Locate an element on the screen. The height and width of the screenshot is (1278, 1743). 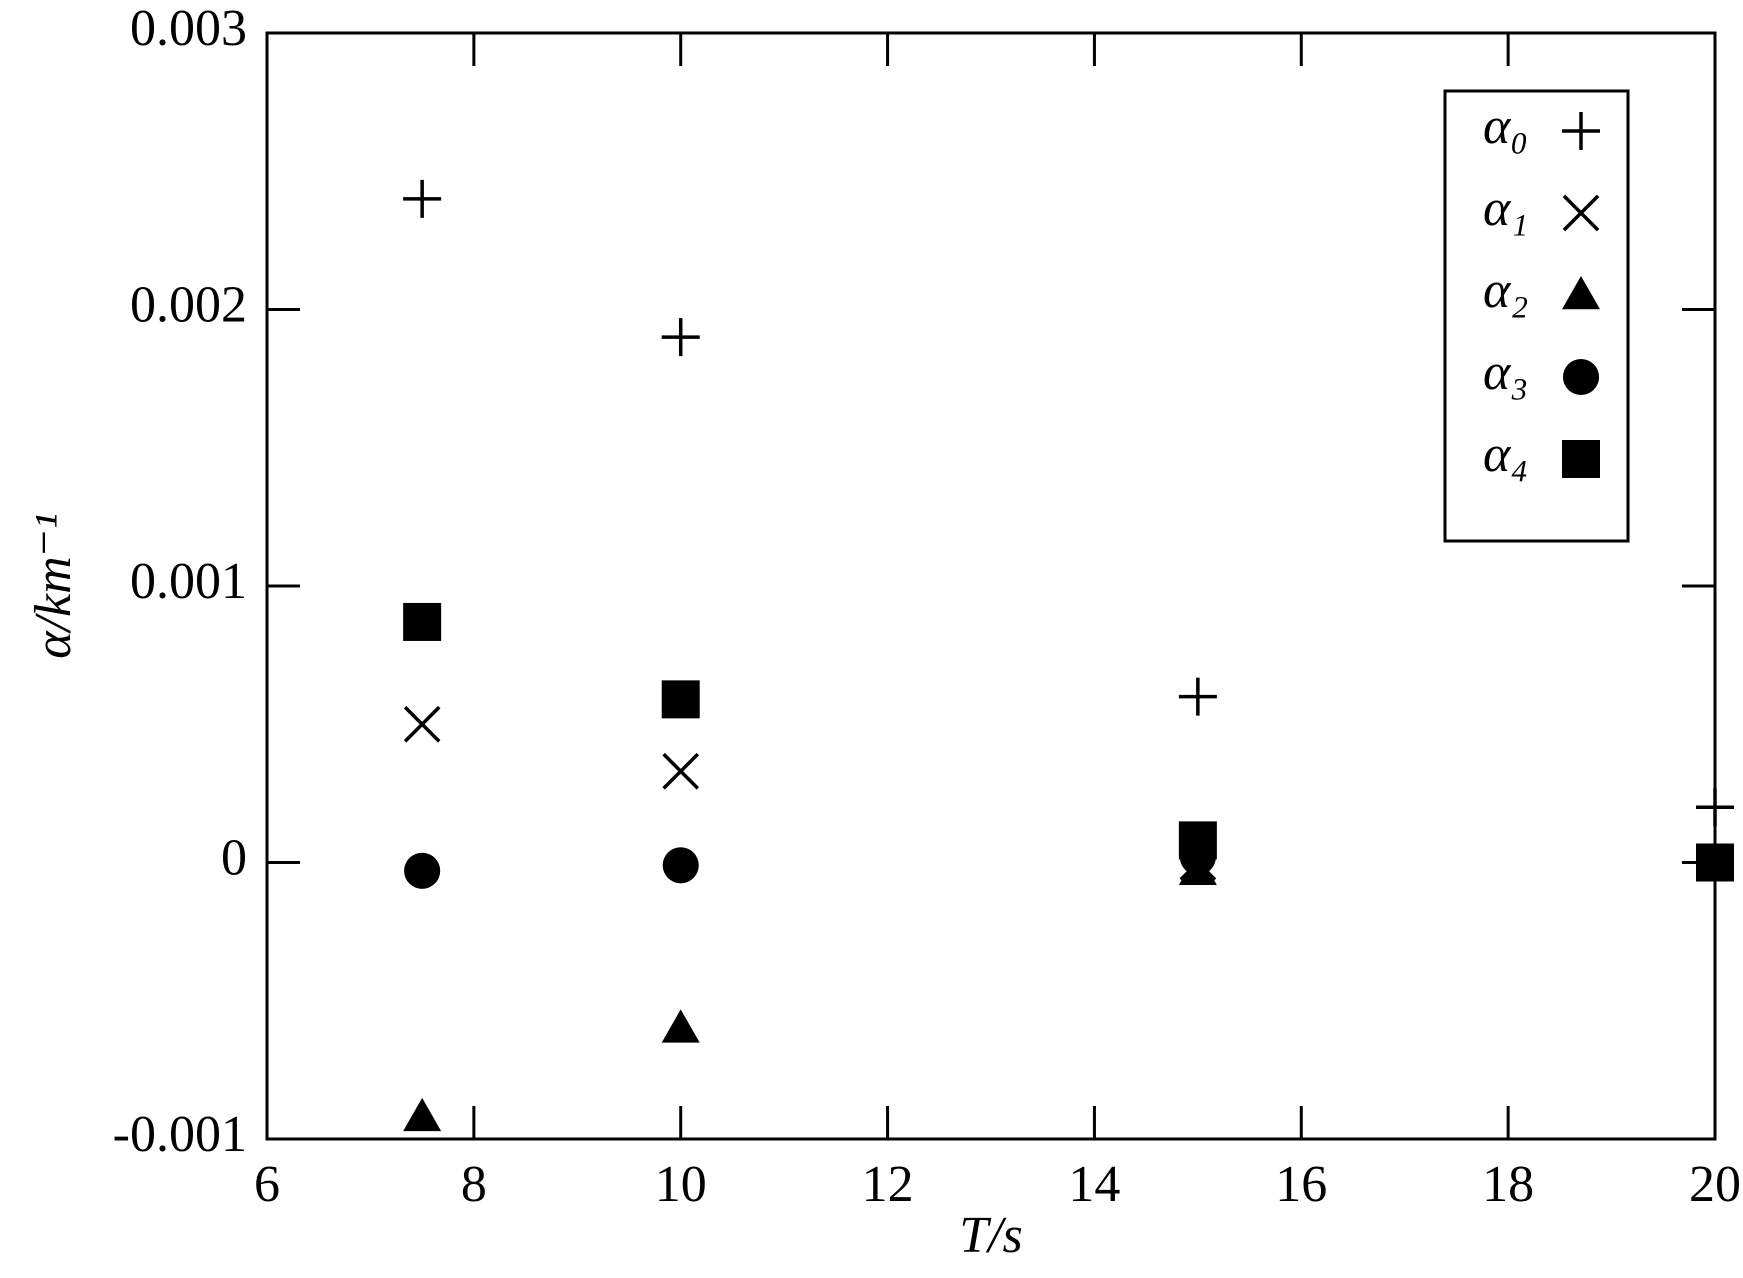
legend-label: α₀ is located at coordinates (1505, 126).